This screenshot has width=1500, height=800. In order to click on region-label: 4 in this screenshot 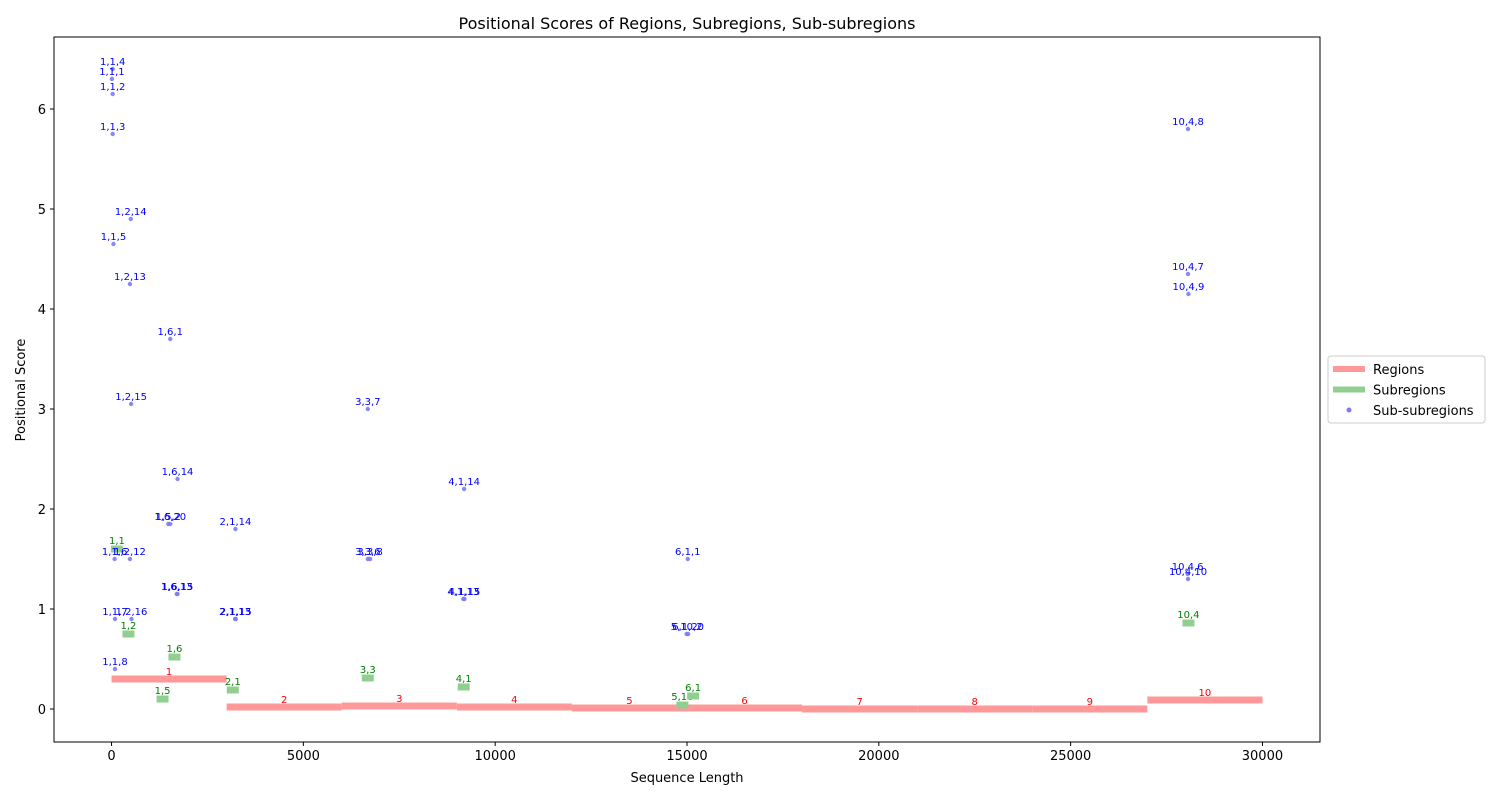, I will do `click(514, 700)`.